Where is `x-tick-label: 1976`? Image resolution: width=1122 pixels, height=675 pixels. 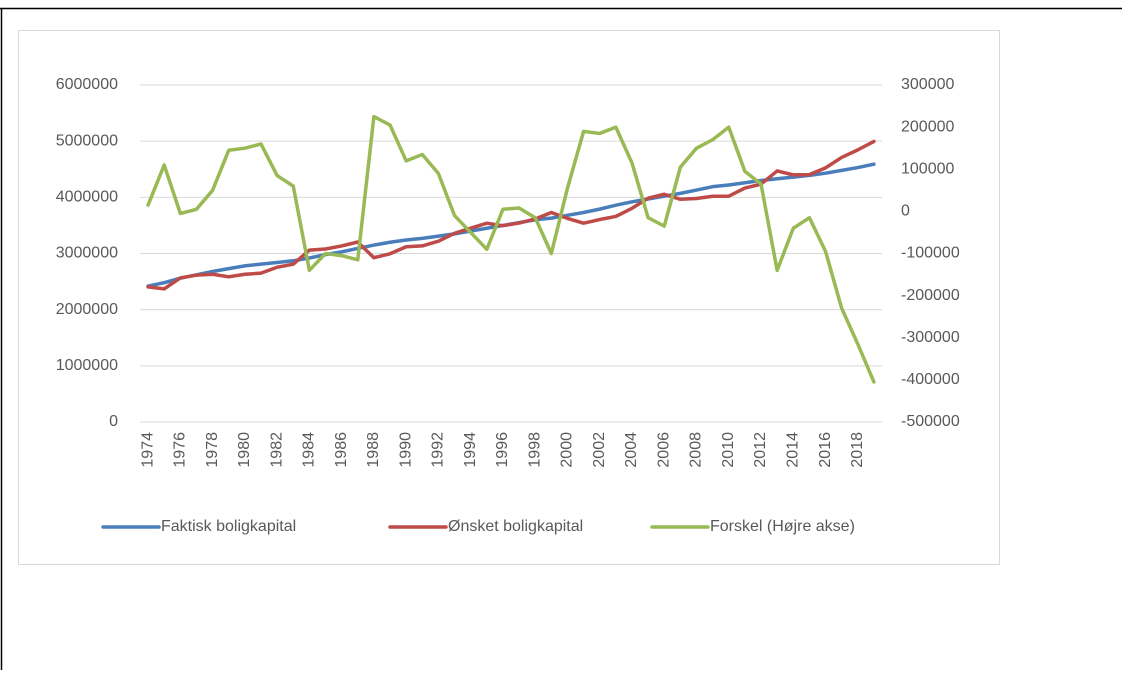
x-tick-label: 1976 is located at coordinates (180, 450).